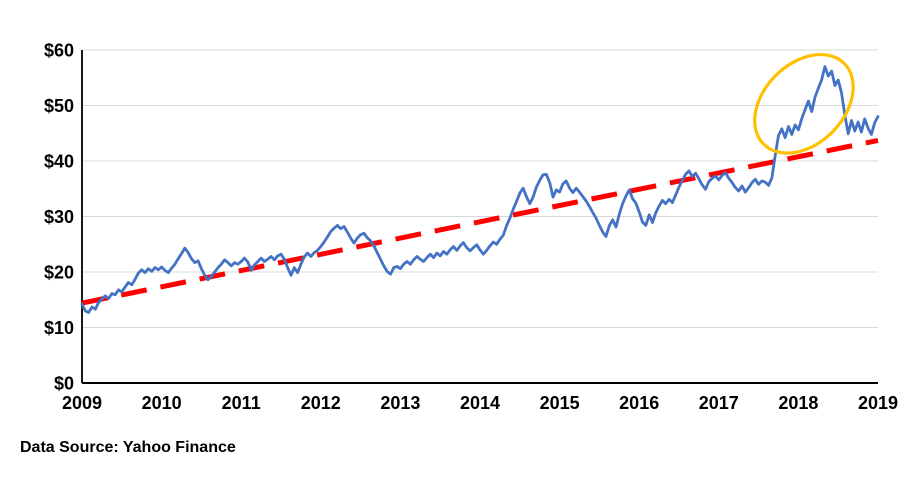 This screenshot has height=480, width=910. Describe the element at coordinates (878, 403) in the screenshot. I see `x-axis-label: 2019` at that location.